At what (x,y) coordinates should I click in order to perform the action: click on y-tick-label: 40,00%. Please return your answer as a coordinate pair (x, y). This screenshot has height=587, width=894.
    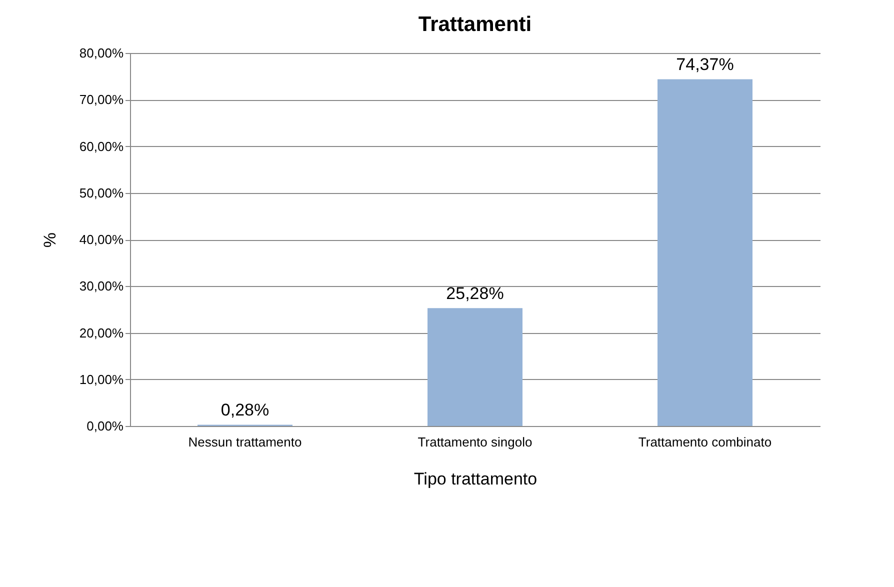
    Looking at the image, I should click on (101, 239).